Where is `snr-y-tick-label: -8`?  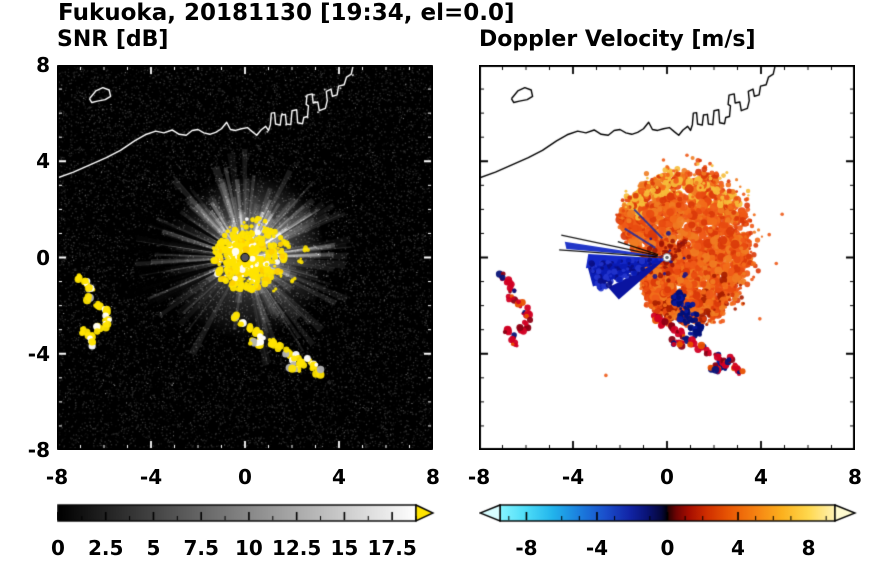
snr-y-tick-label: -8 is located at coordinates (38, 450).